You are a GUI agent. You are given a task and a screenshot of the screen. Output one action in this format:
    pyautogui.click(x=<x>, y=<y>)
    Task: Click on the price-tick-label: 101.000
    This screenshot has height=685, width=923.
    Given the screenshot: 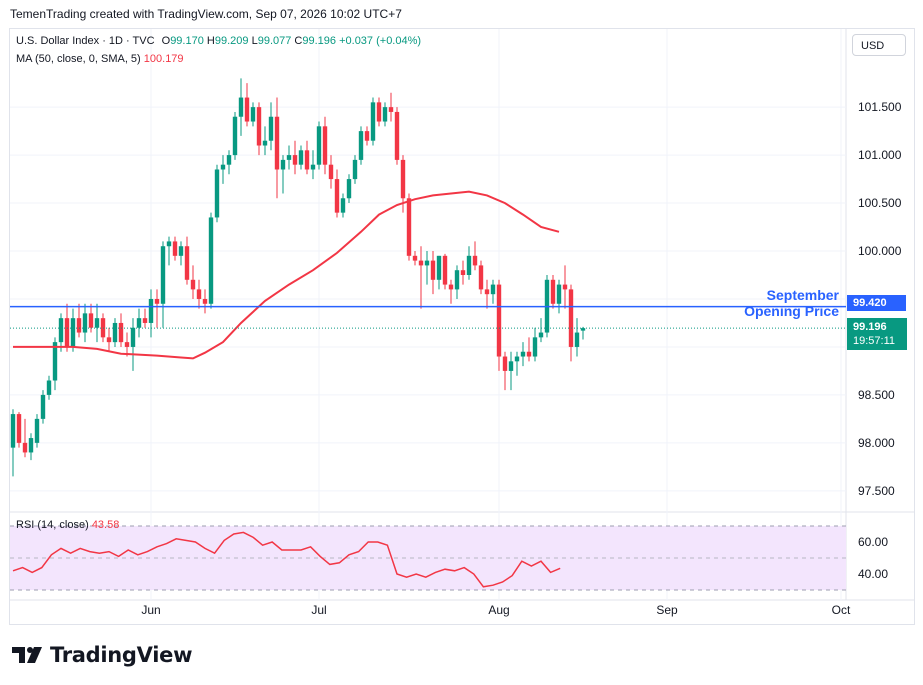 What is the action you would take?
    pyautogui.click(x=880, y=155)
    